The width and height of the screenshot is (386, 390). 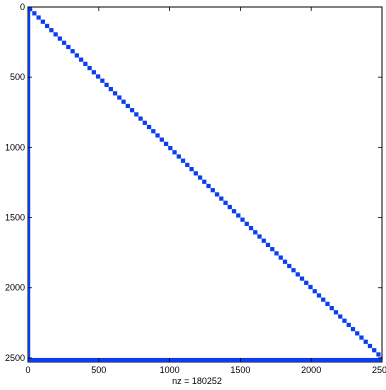 I want to click on x-tick-label: 2500, so click(x=379, y=370).